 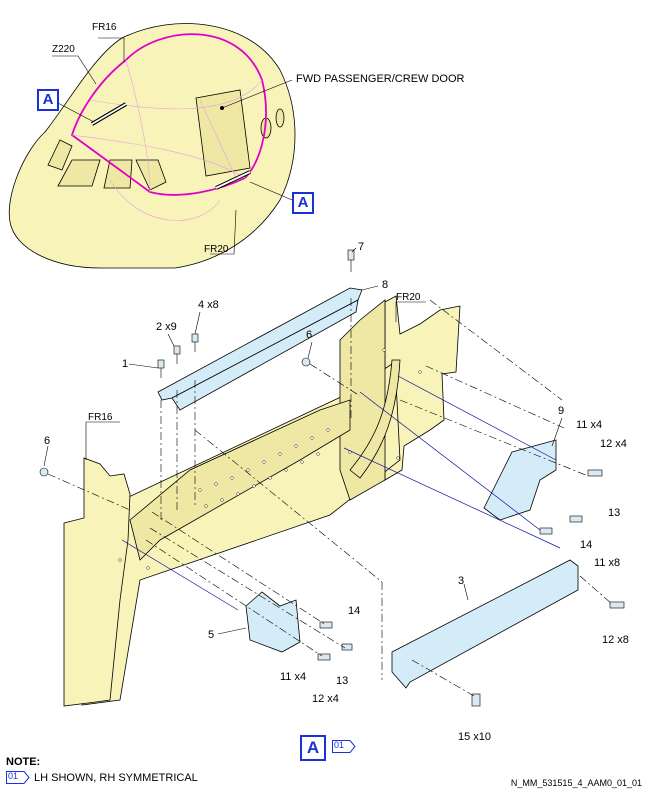 What do you see at coordinates (104, 27) in the screenshot?
I see `frame-fr16-overview: FR16` at bounding box center [104, 27].